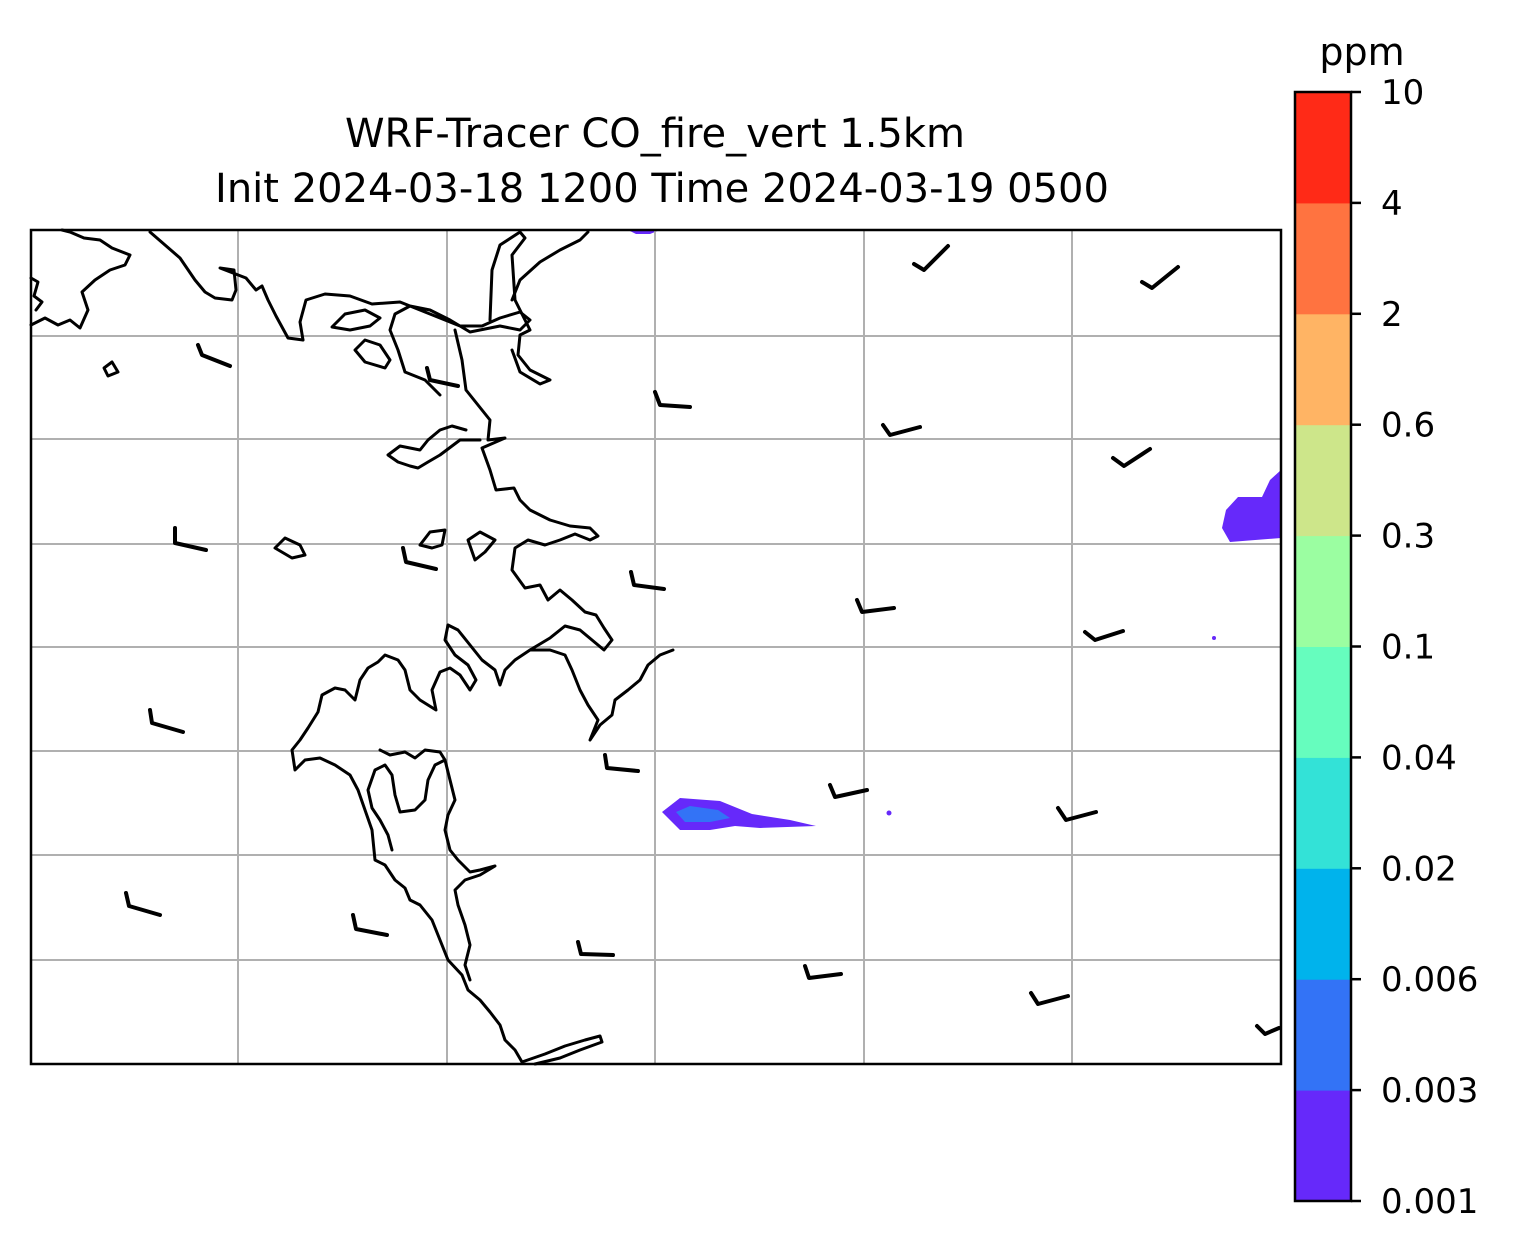  What do you see at coordinates (434, 447) in the screenshot?
I see `coastline-bay-inner` at bounding box center [434, 447].